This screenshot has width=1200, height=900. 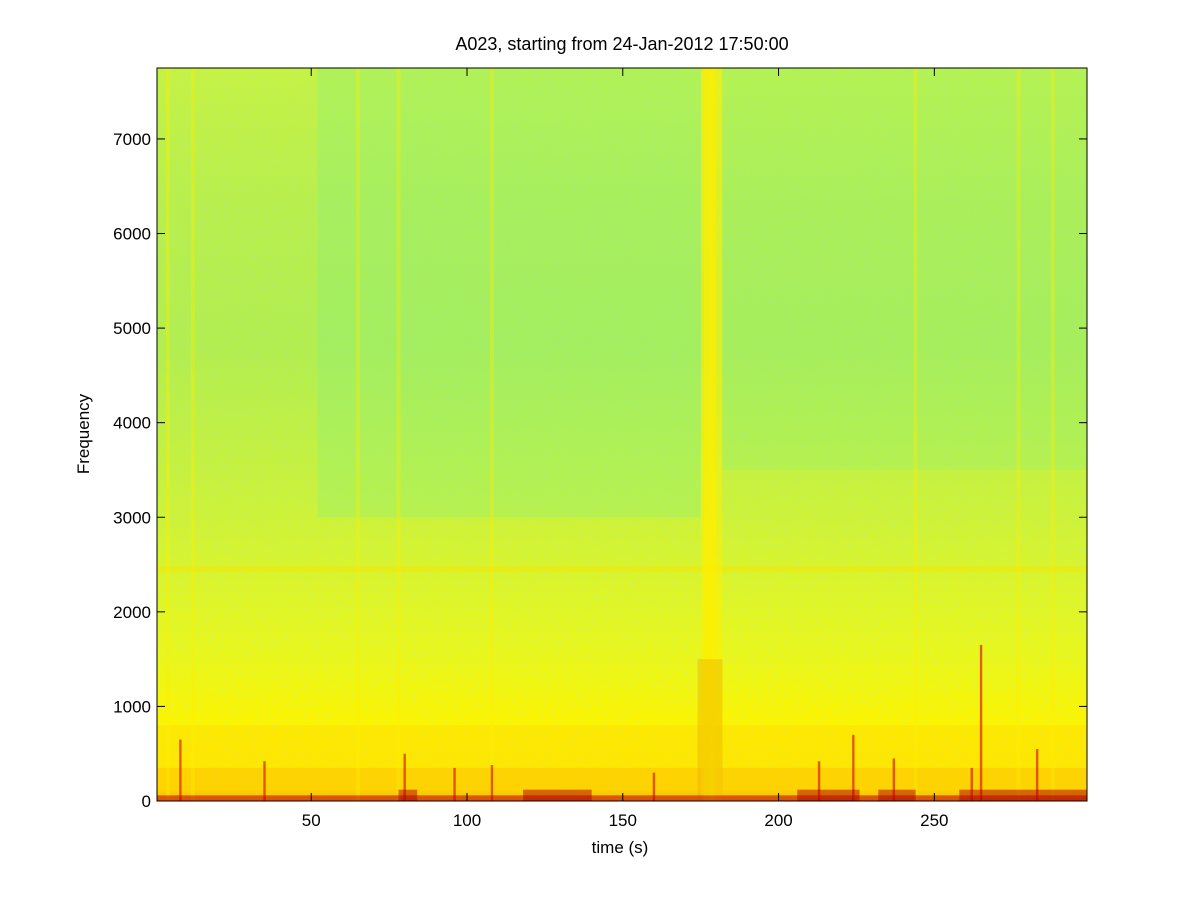 I want to click on y-axis-label: Frequency, so click(x=83, y=433).